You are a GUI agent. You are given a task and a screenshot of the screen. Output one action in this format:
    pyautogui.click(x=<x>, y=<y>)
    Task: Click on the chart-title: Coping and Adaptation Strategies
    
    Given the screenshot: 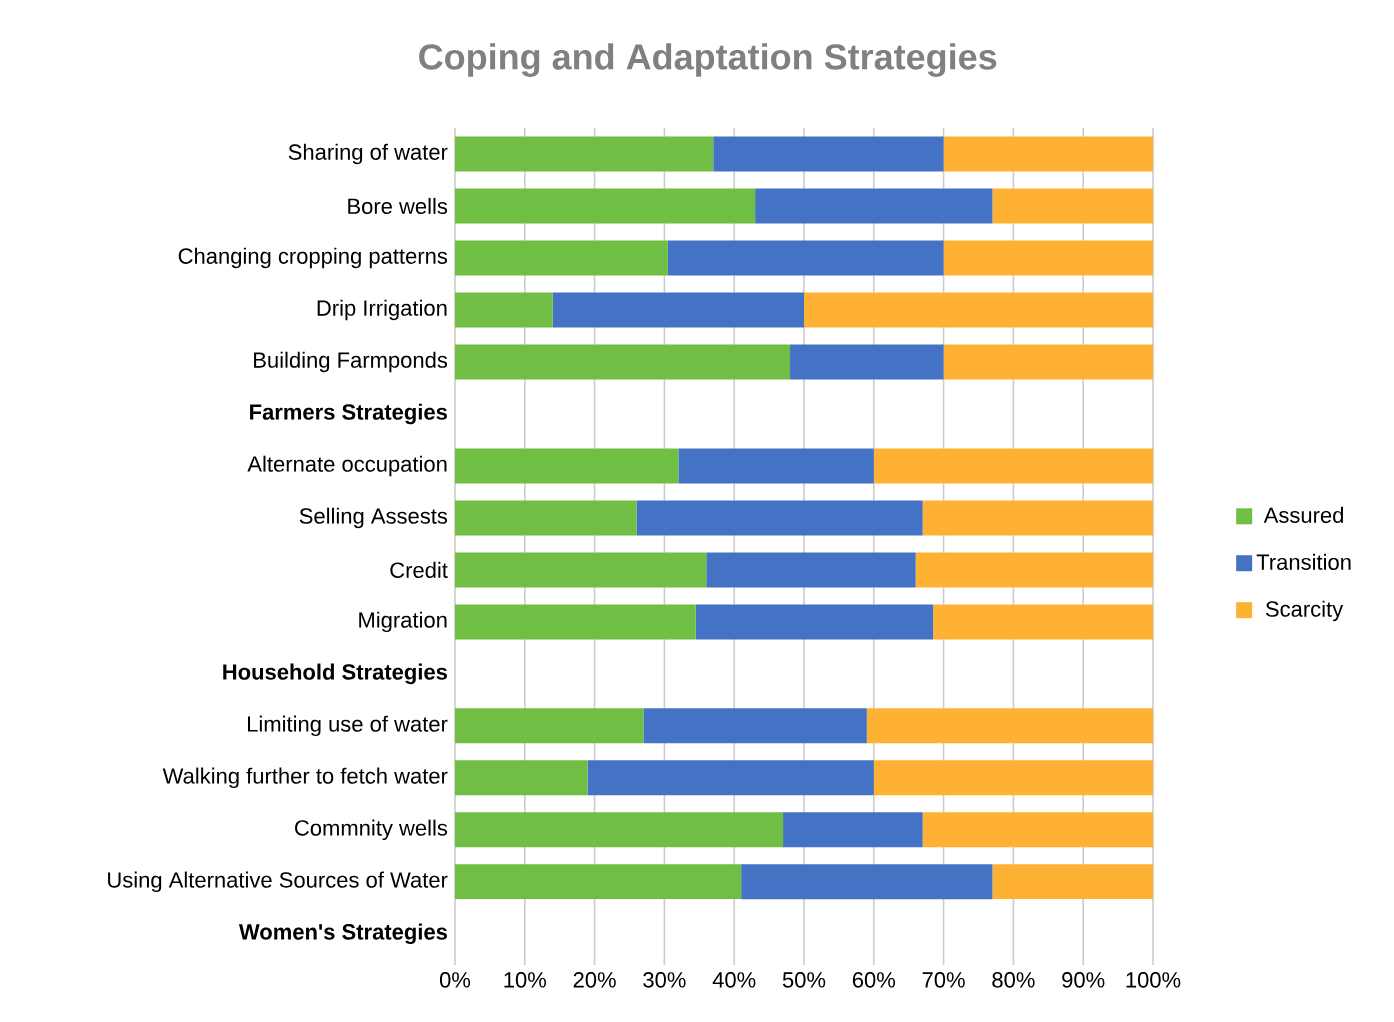 What is the action you would take?
    pyautogui.click(x=708, y=60)
    